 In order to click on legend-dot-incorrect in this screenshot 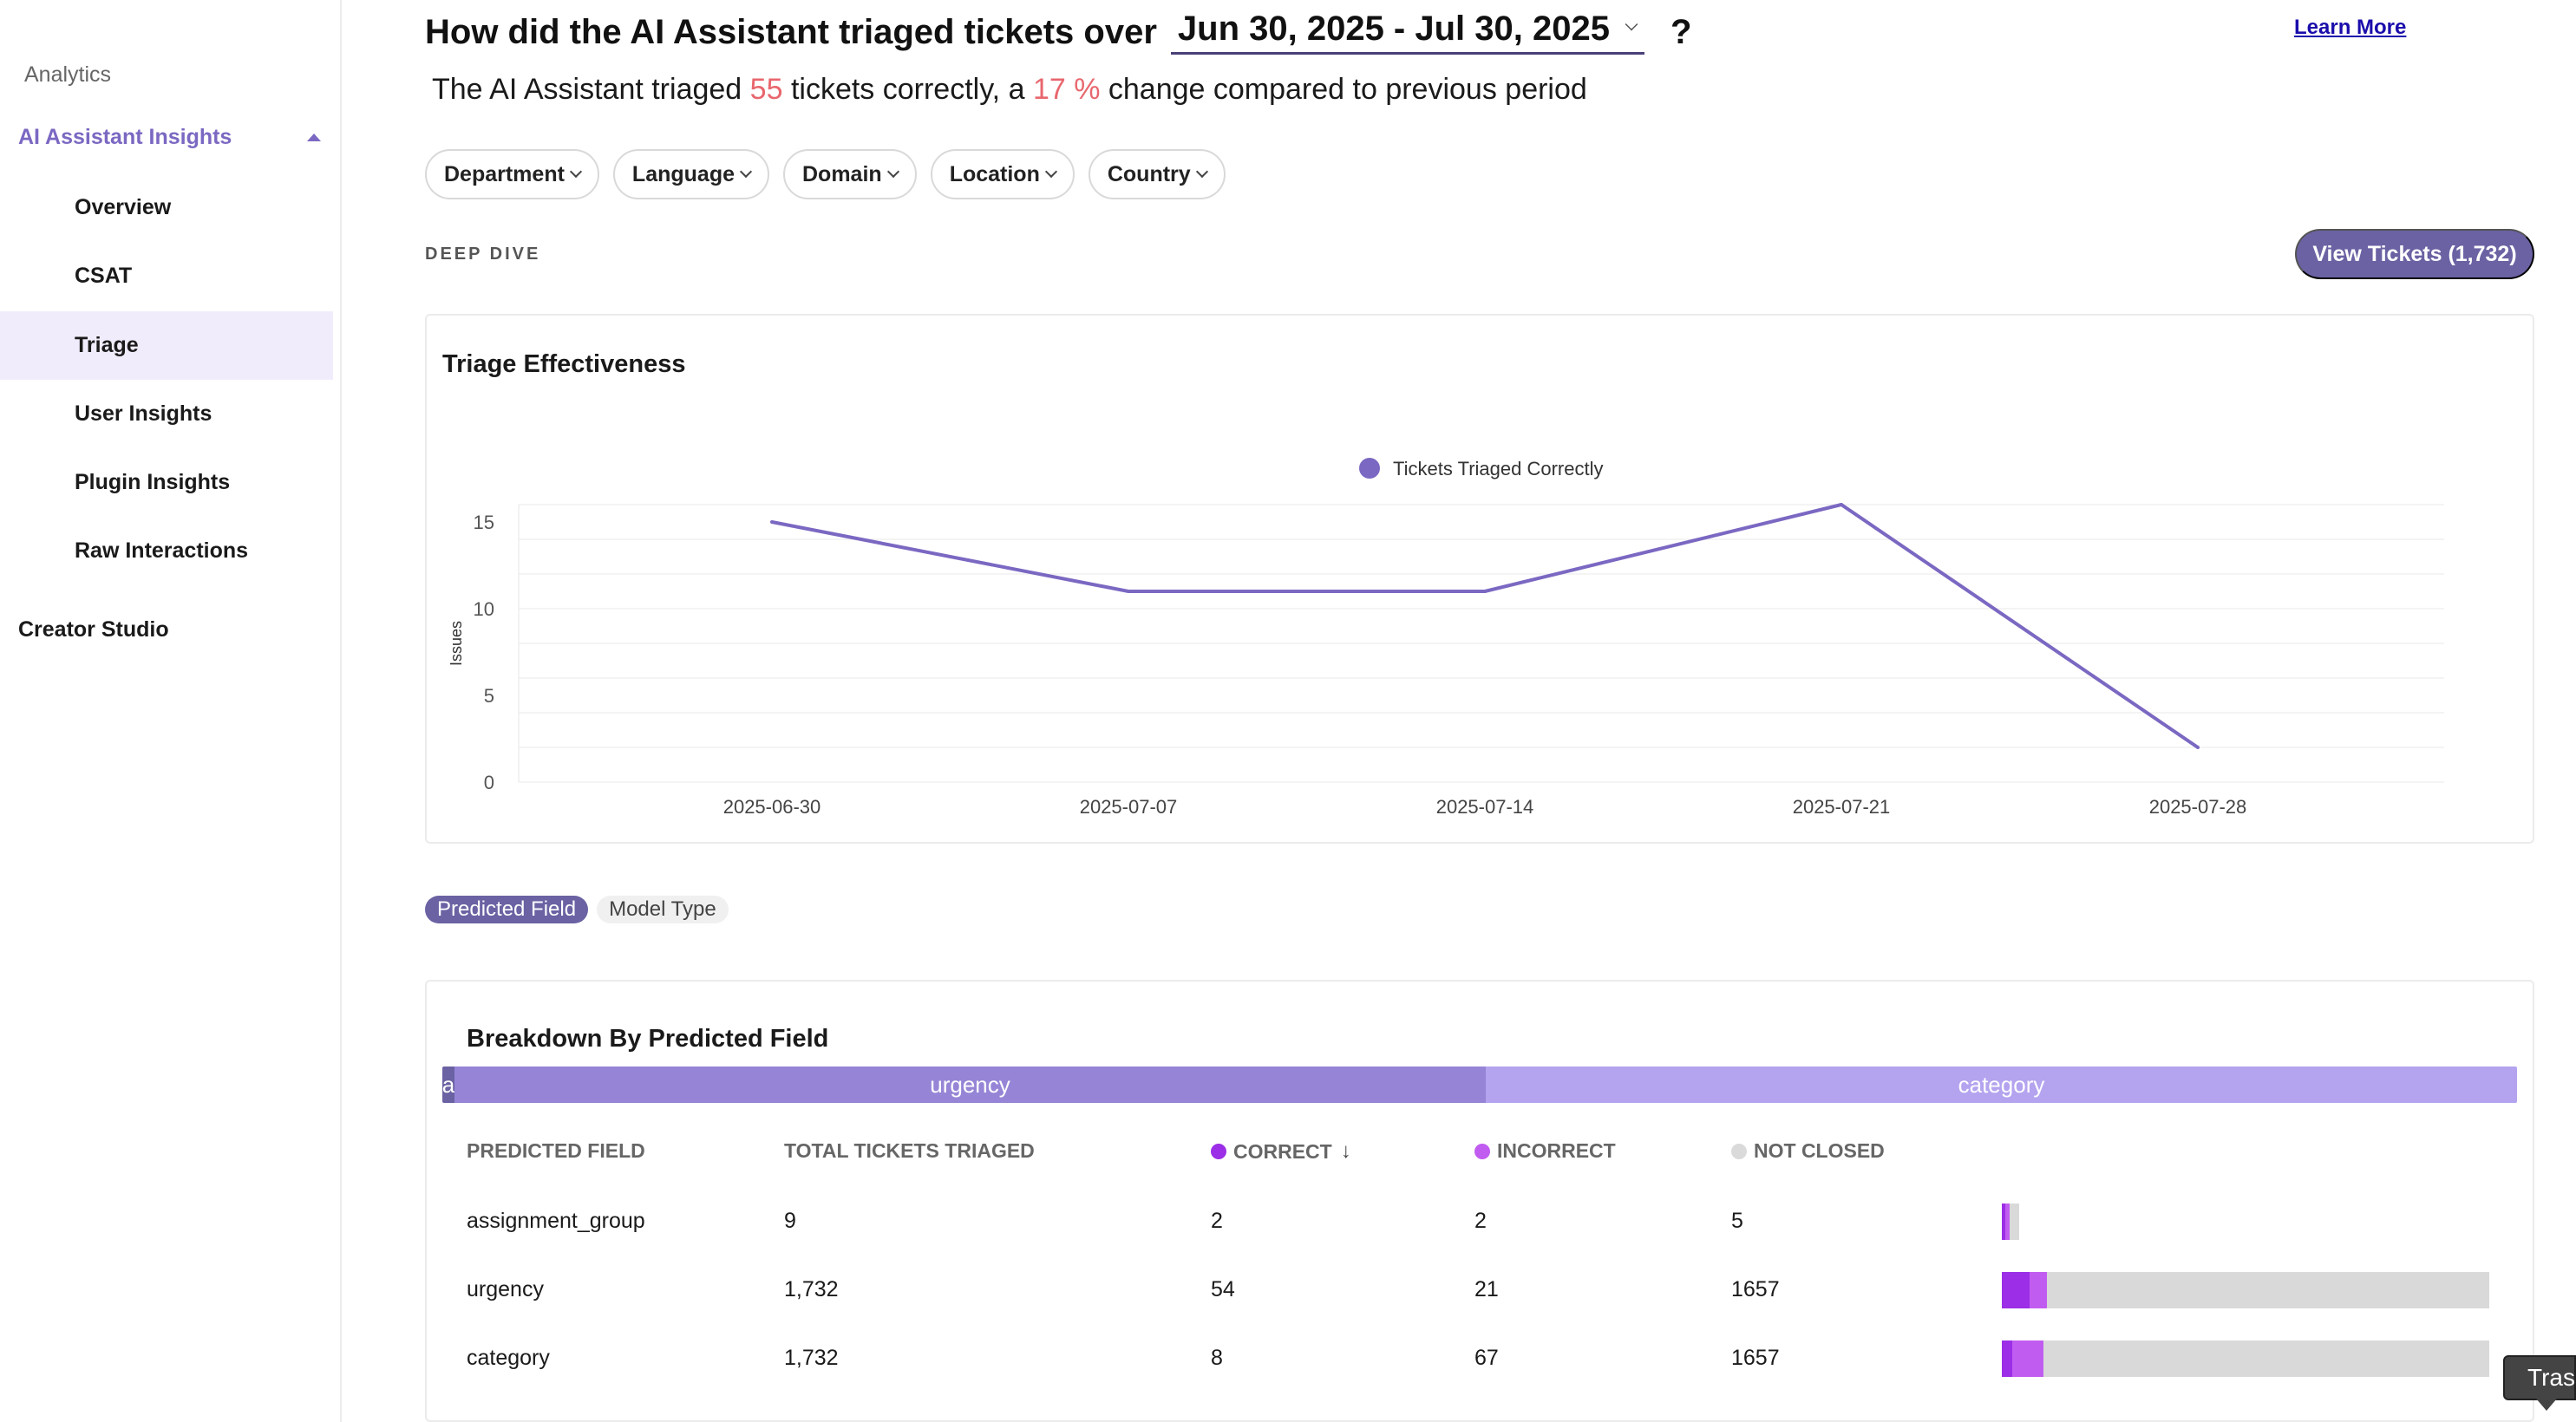, I will do `click(1482, 1151)`.